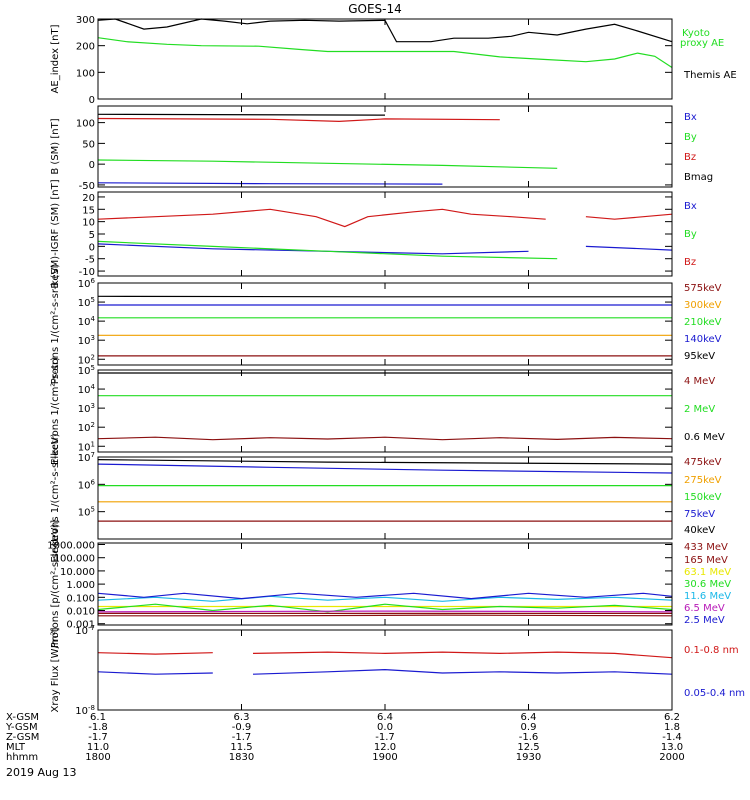 This screenshot has width=750, height=800. I want to click on x-tick-label: 13.0, so click(672, 747).